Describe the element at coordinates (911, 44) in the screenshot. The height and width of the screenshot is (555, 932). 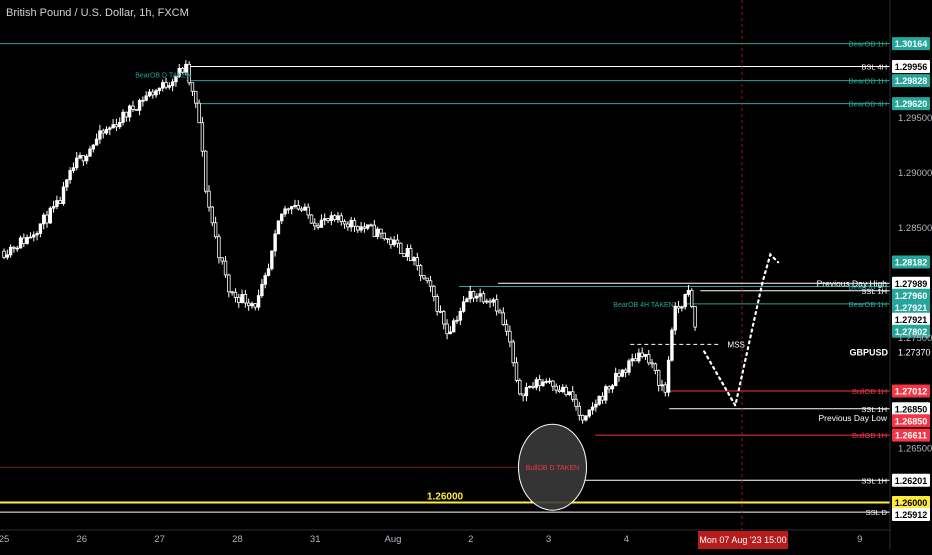
I see `price-tag-label: 1.30164` at that location.